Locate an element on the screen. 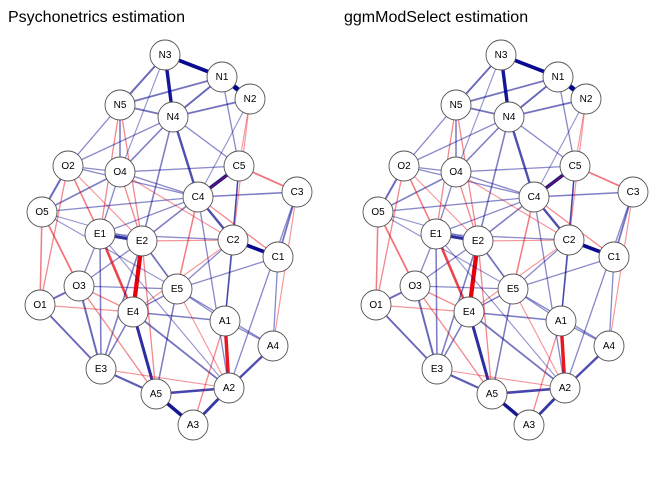  node-label: E5 is located at coordinates (177, 289).